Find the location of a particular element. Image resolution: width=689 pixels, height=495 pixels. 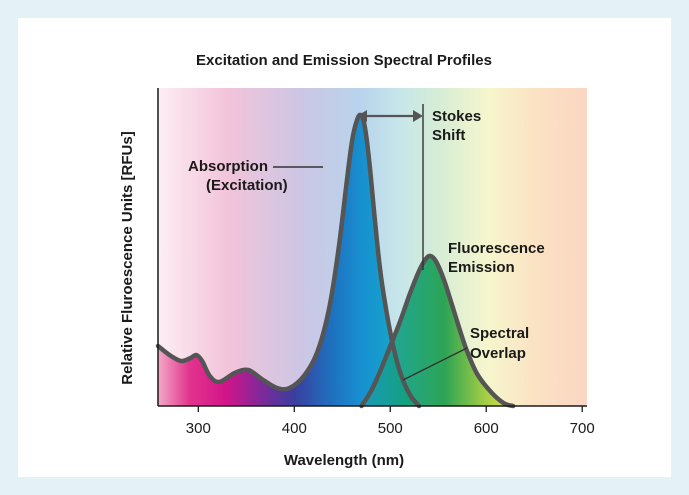

x-tick-label: 500 is located at coordinates (390, 428).